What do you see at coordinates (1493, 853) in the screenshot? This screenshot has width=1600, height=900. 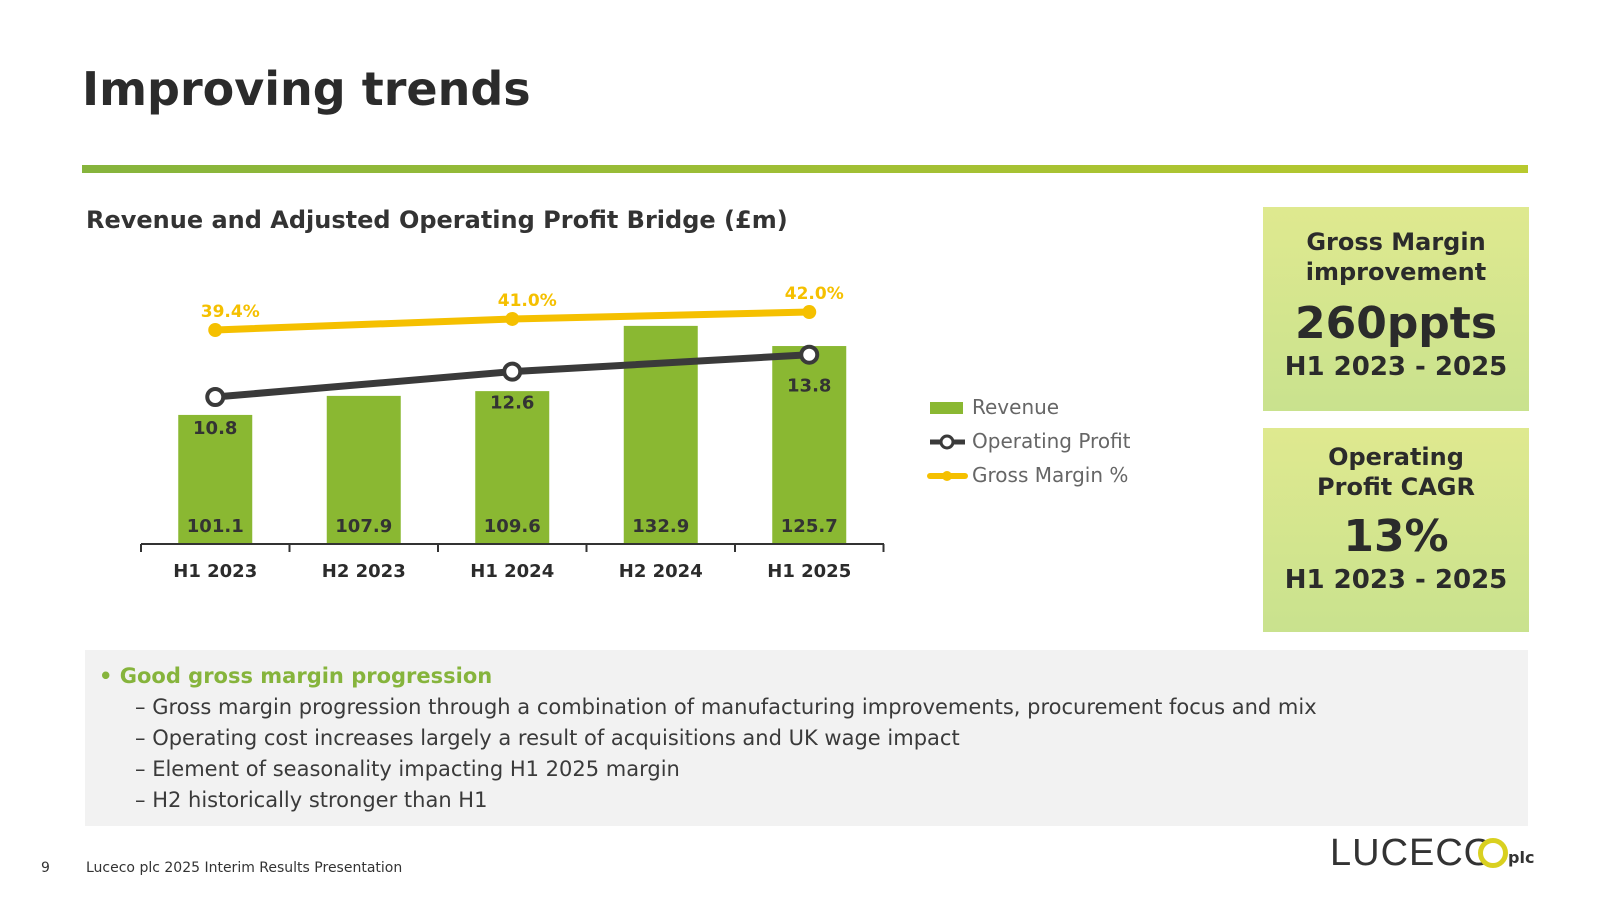 I see `logo-ring-icon` at bounding box center [1493, 853].